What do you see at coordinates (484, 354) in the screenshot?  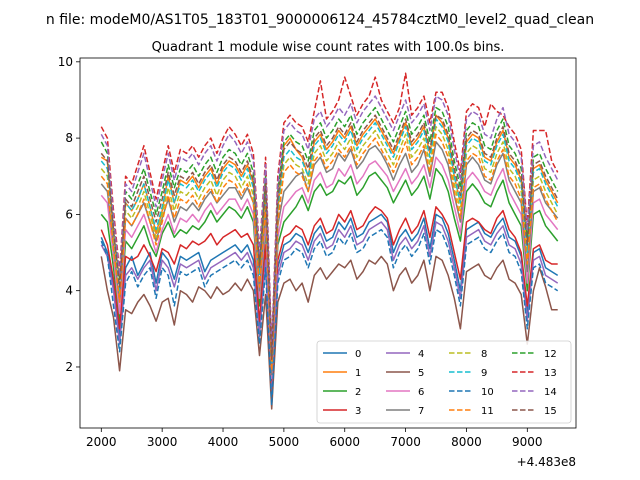 I see `legend-label-8: 8` at bounding box center [484, 354].